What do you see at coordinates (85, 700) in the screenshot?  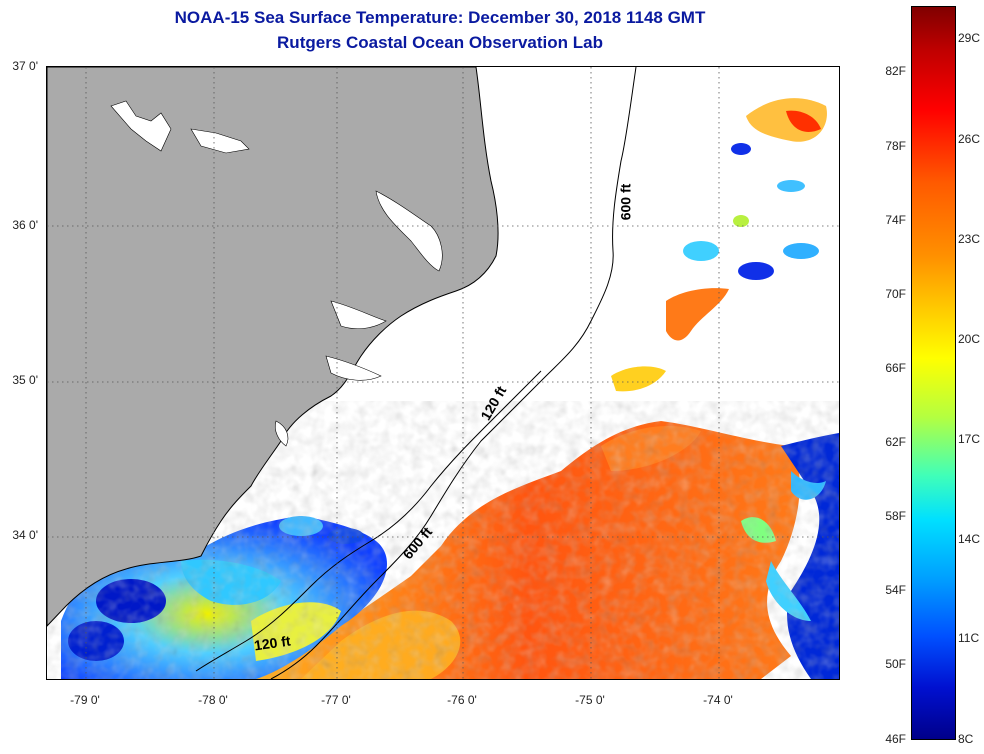 I see `lon-label-79: -79 0'` at bounding box center [85, 700].